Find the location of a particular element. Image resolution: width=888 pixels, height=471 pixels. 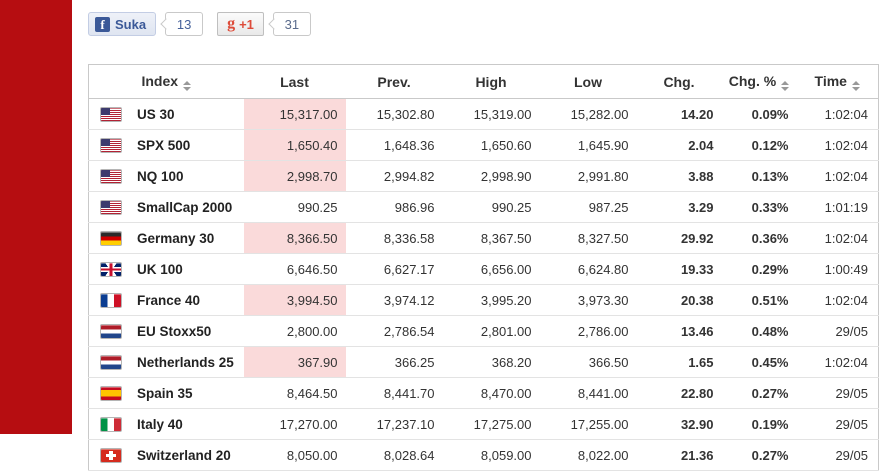

google-plus-one-count-value: 31 is located at coordinates (292, 24).